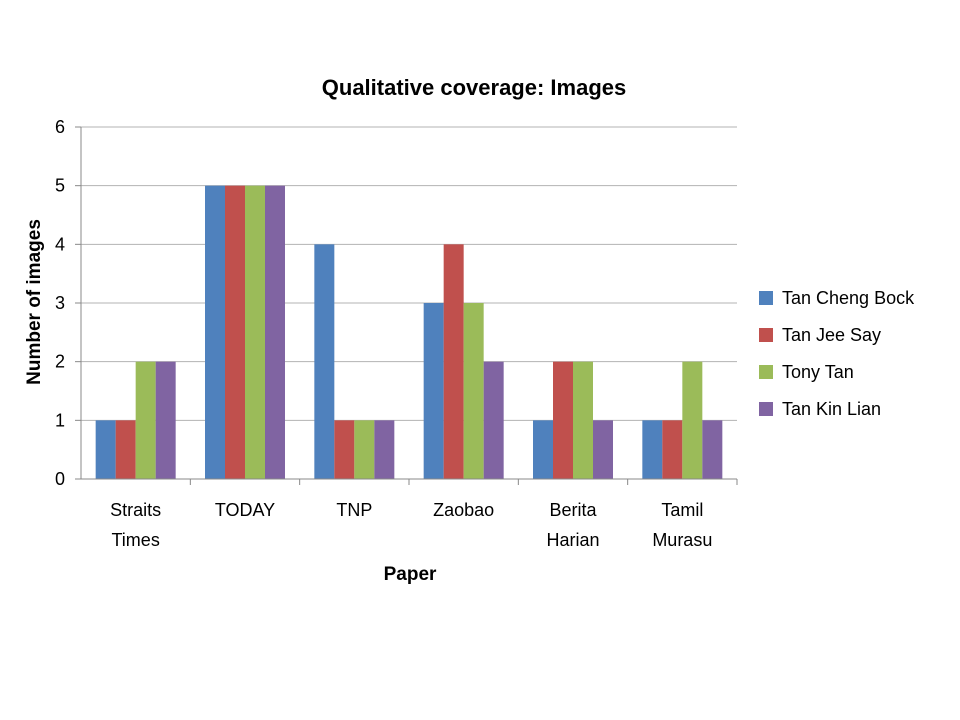 The width and height of the screenshot is (960, 720). What do you see at coordinates (60, 186) in the screenshot?
I see `y-tick-label: 5` at bounding box center [60, 186].